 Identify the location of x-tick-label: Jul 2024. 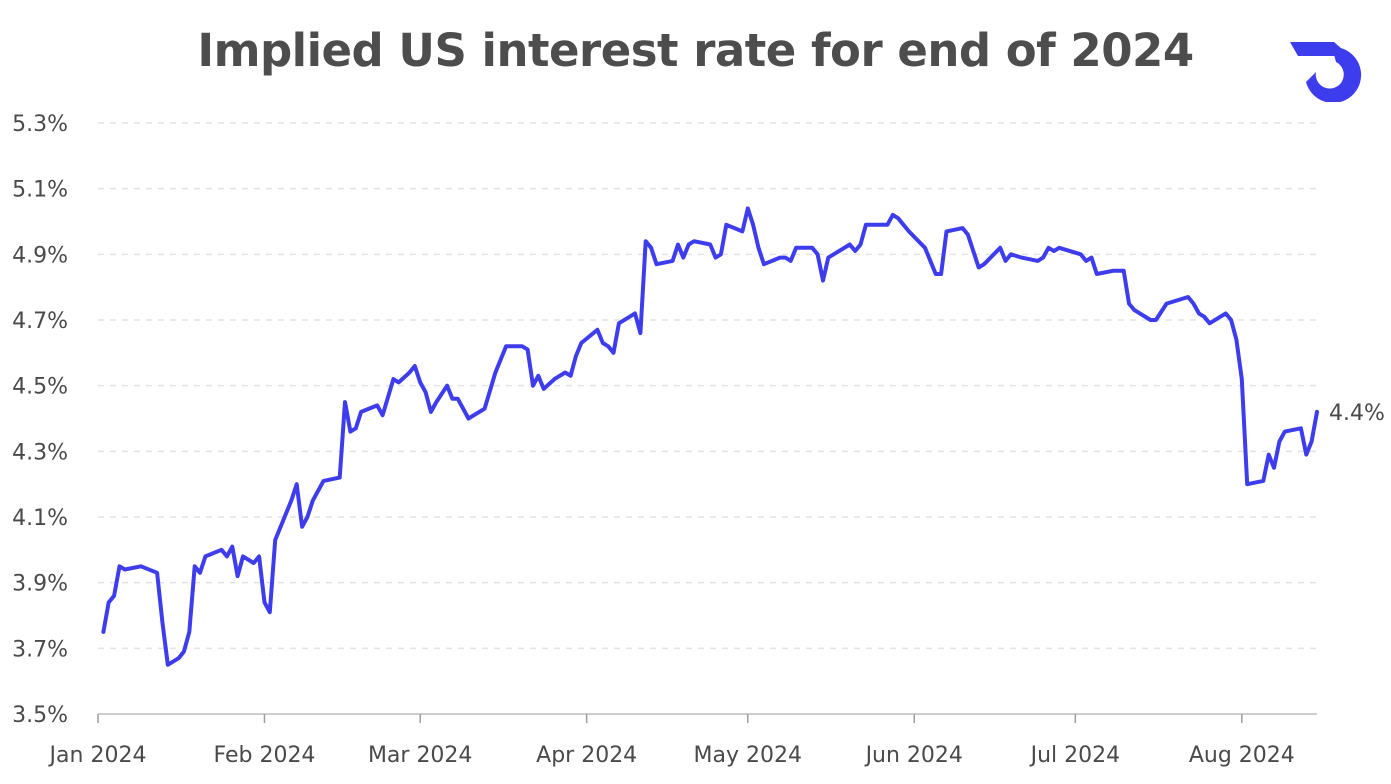
(1075, 755).